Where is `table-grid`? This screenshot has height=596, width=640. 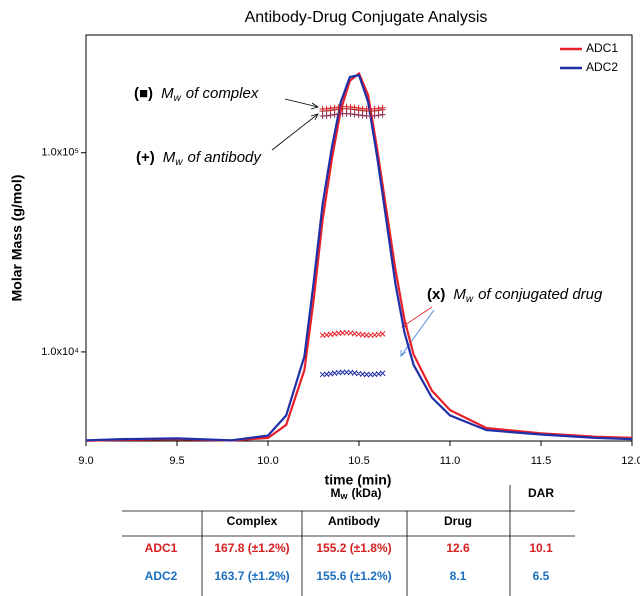 table-grid is located at coordinates (348, 540).